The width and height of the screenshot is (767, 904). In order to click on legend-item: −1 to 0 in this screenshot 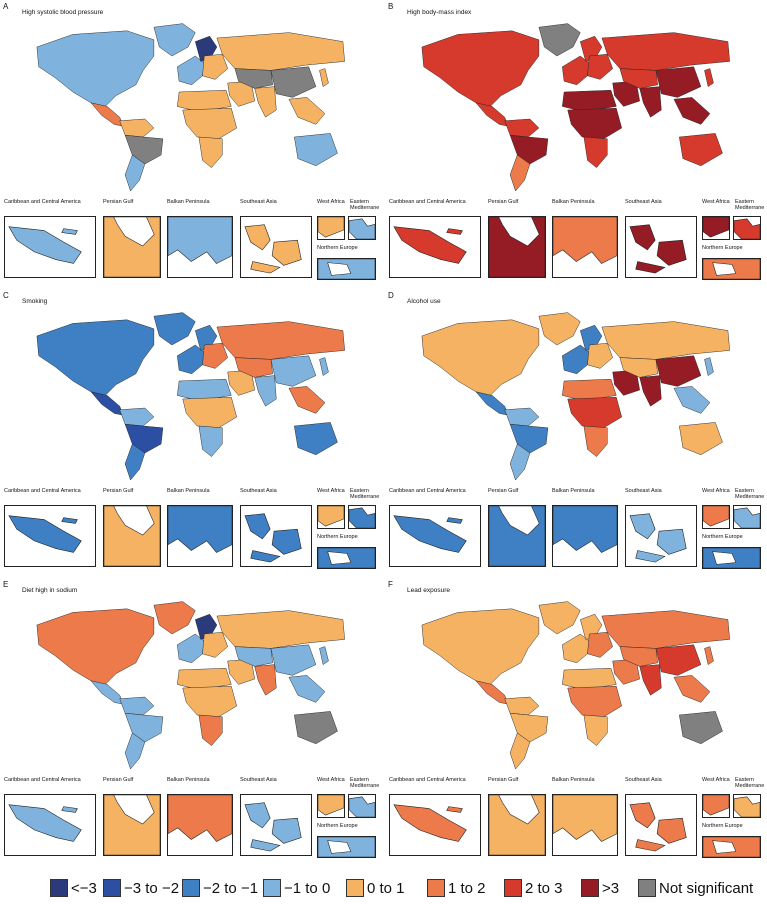, I will do `click(296, 888)`.